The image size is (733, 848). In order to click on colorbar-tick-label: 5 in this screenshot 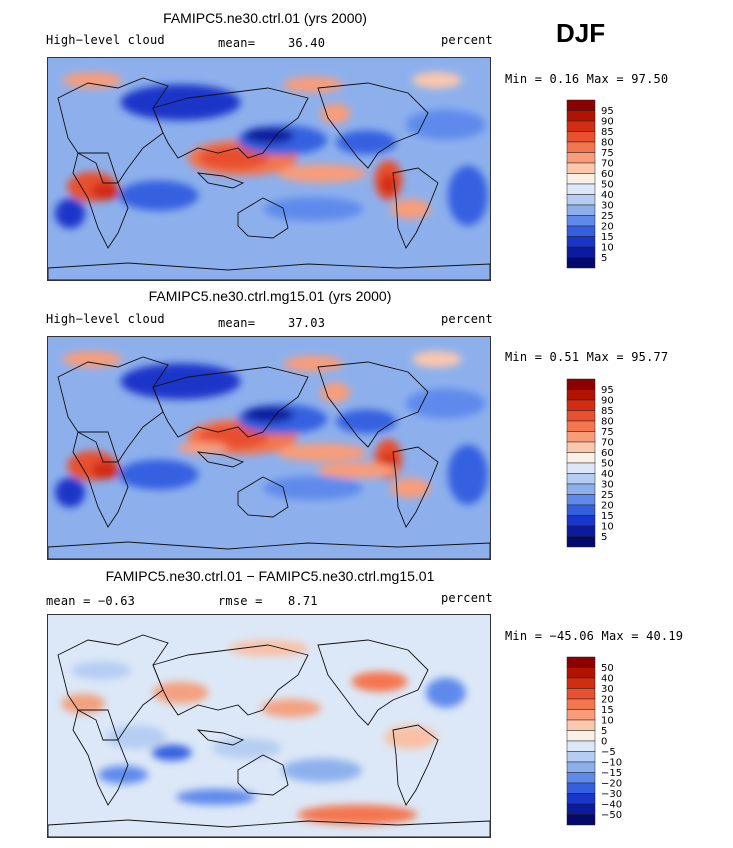, I will do `click(604, 258)`.